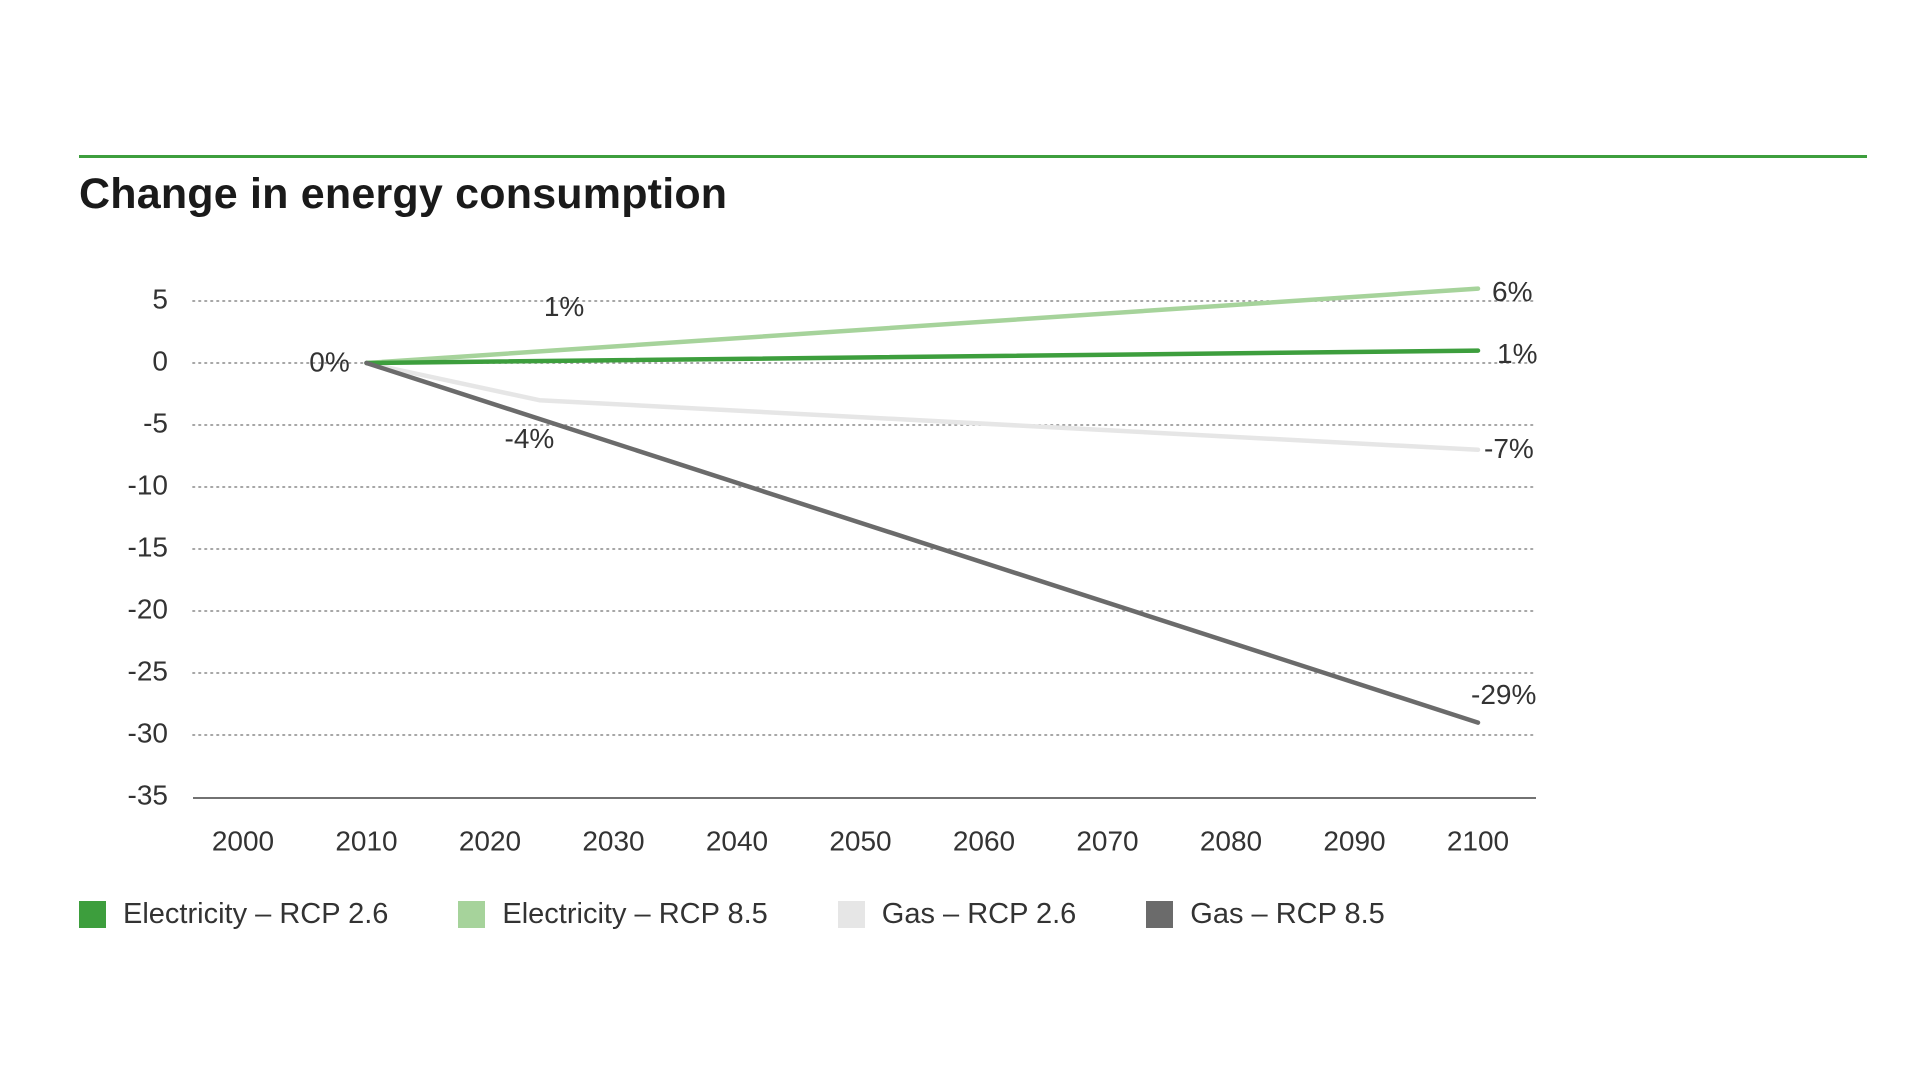  What do you see at coordinates (979, 914) in the screenshot?
I see `legend-label: Gas – RCP 2.6` at bounding box center [979, 914].